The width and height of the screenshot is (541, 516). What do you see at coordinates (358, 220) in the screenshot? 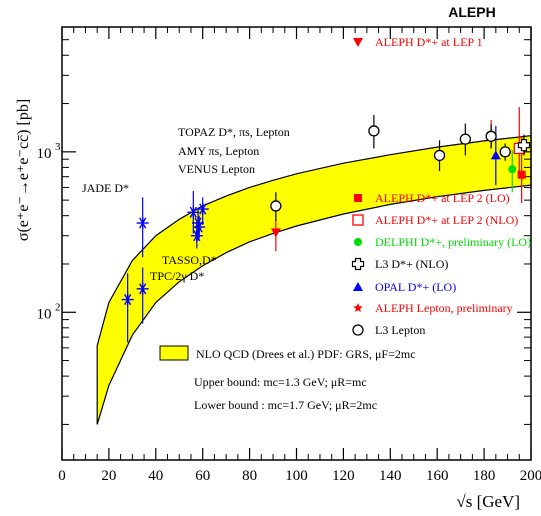
I see `open-square-marker` at bounding box center [358, 220].